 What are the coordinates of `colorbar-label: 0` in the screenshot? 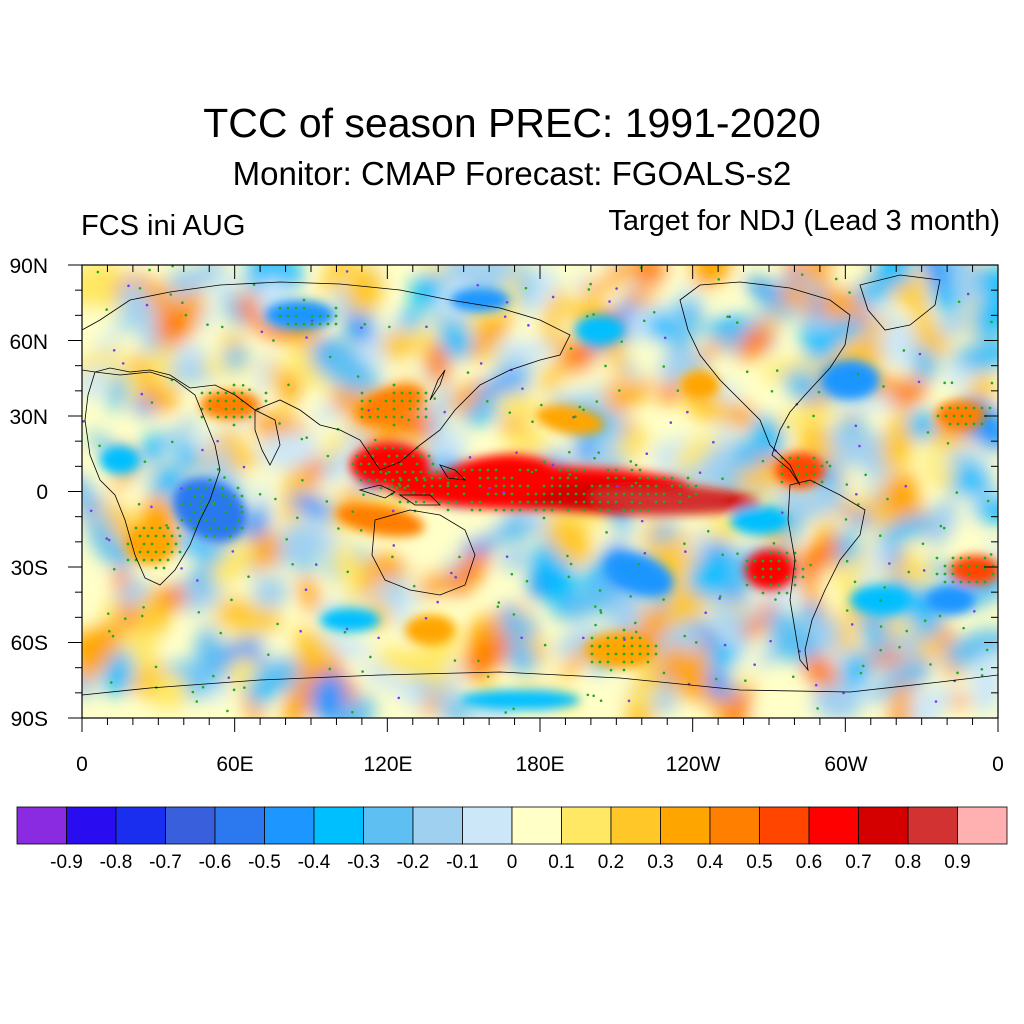 It's located at (512, 862).